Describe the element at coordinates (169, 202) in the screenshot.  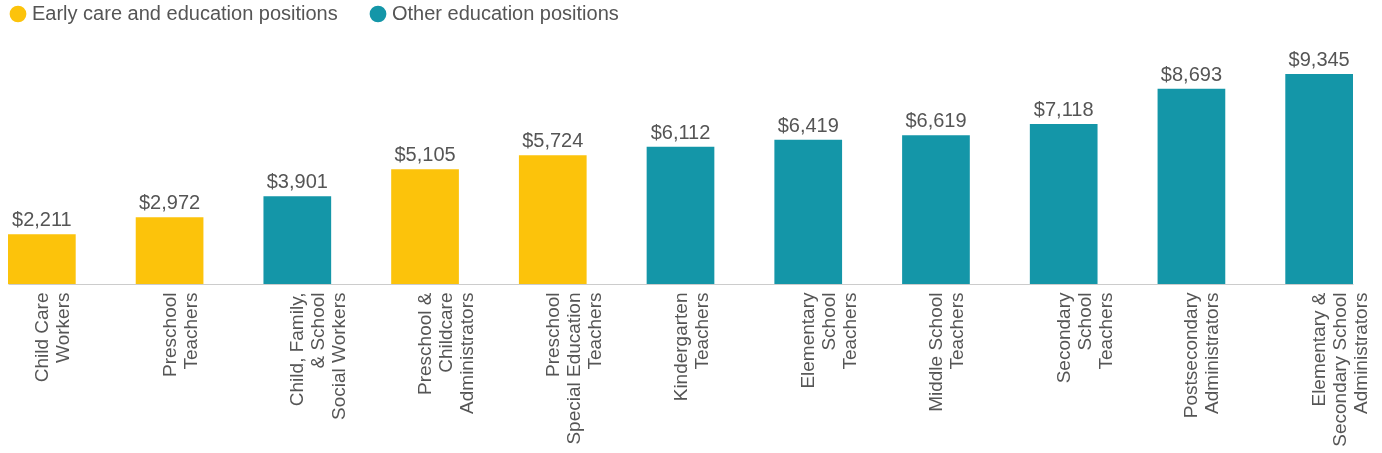
I see `data-label: $2,972` at that location.